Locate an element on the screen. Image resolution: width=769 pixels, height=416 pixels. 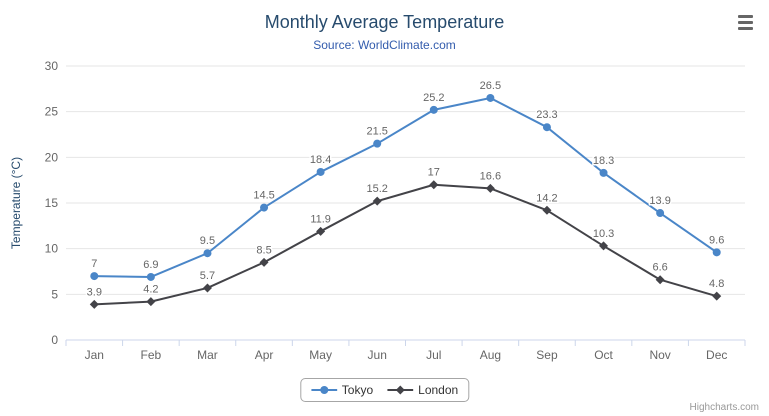
data-label: 7 is located at coordinates (94, 264).